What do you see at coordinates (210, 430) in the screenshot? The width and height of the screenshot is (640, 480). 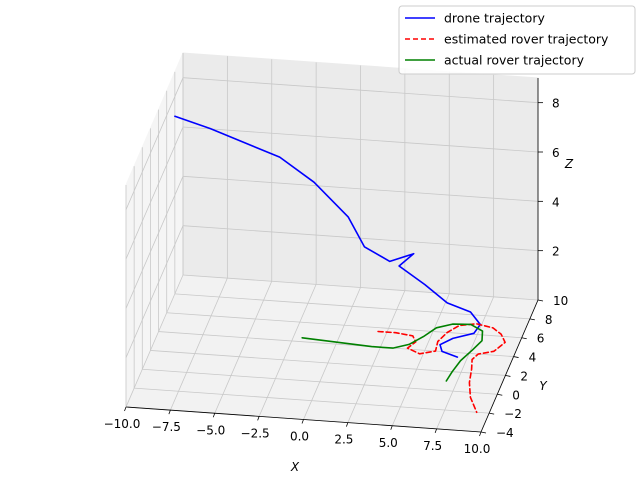 I see `x-tick-label: −5.0` at bounding box center [210, 430].